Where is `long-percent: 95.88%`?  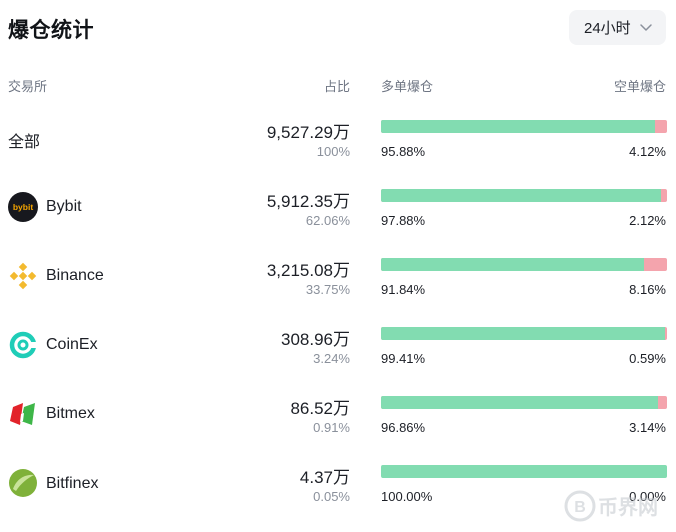 long-percent: 95.88% is located at coordinates (403, 151).